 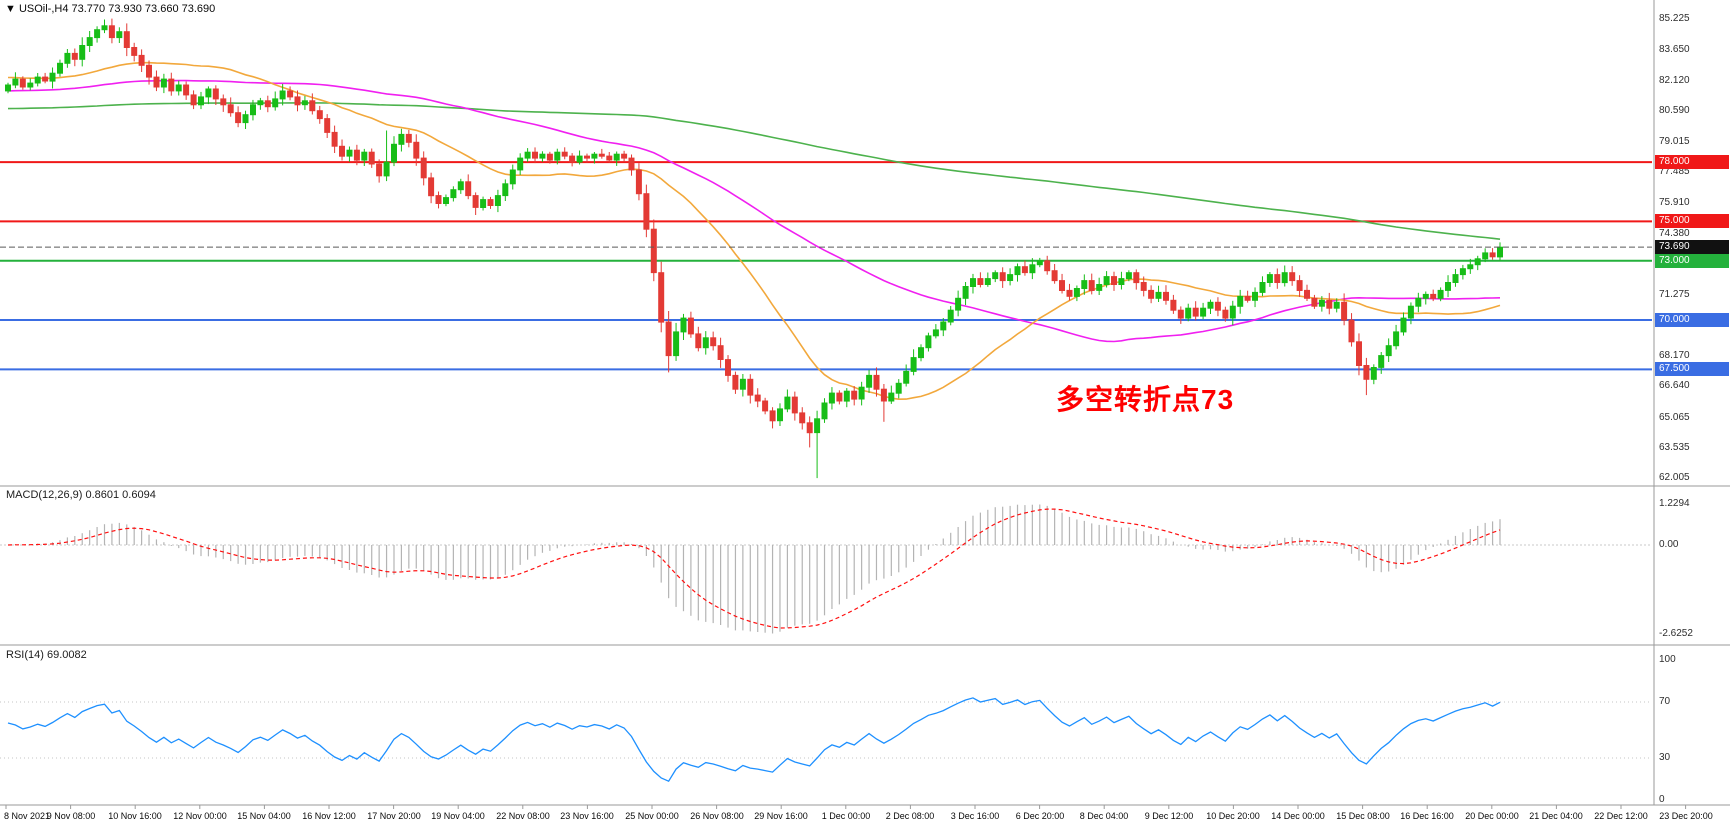 I want to click on macd-histogram, so click(x=757, y=569).